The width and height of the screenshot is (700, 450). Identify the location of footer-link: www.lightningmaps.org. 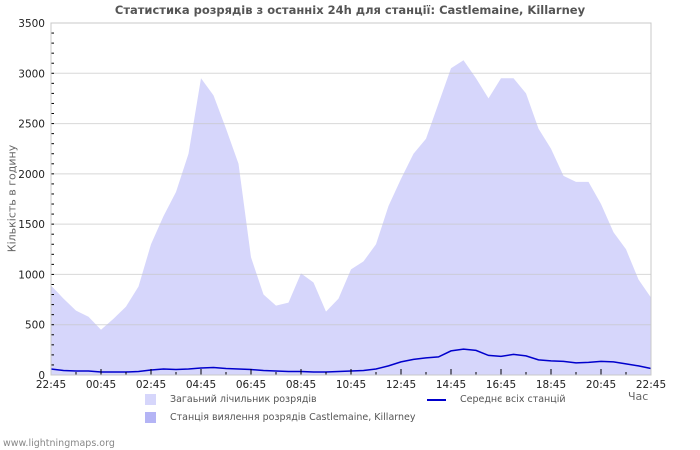
(59, 443).